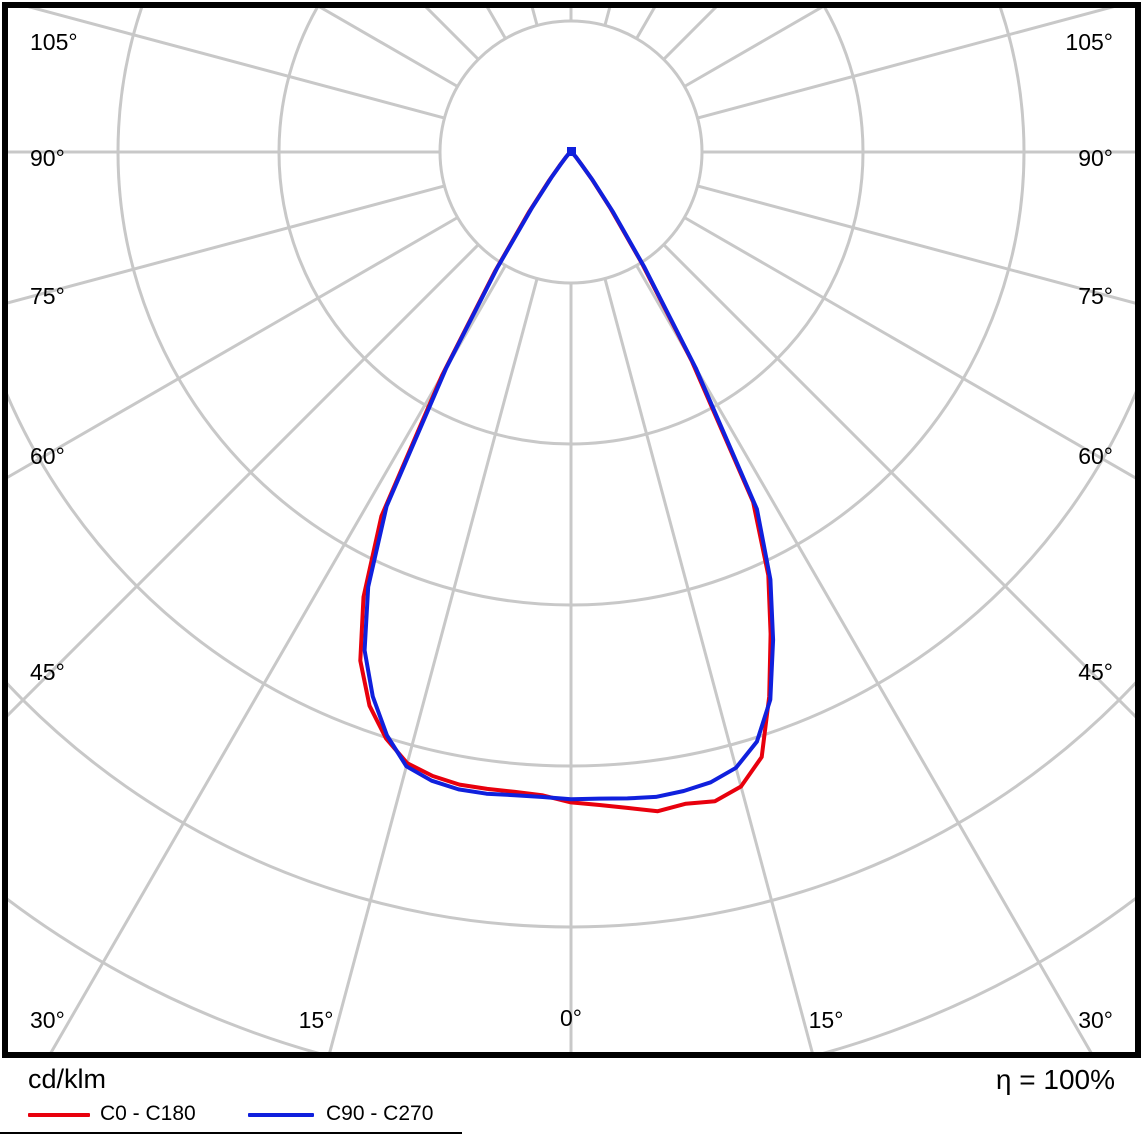 Image resolution: width=1143 pixels, height=1143 pixels. Describe the element at coordinates (148, 1113) in the screenshot. I see `legend-label-c0-c180: C0 - C180` at that location.